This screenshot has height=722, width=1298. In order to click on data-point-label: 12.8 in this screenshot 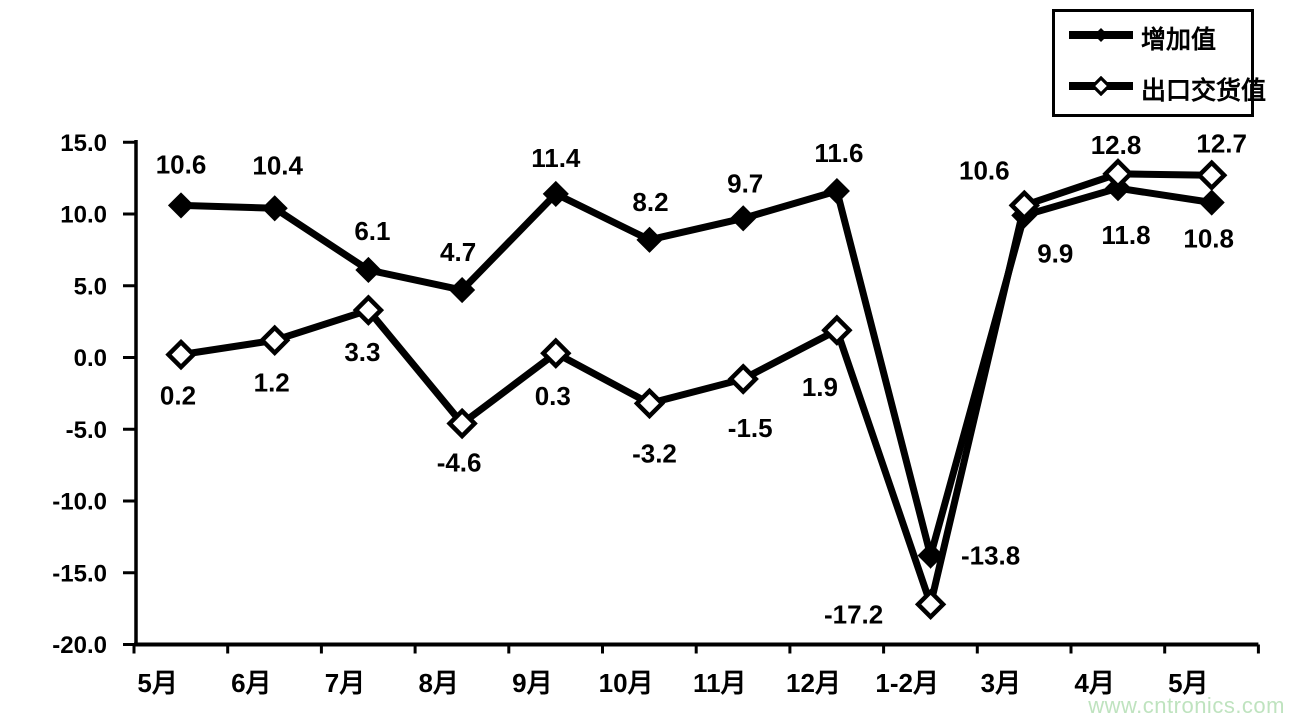, I will do `click(1116, 145)`.